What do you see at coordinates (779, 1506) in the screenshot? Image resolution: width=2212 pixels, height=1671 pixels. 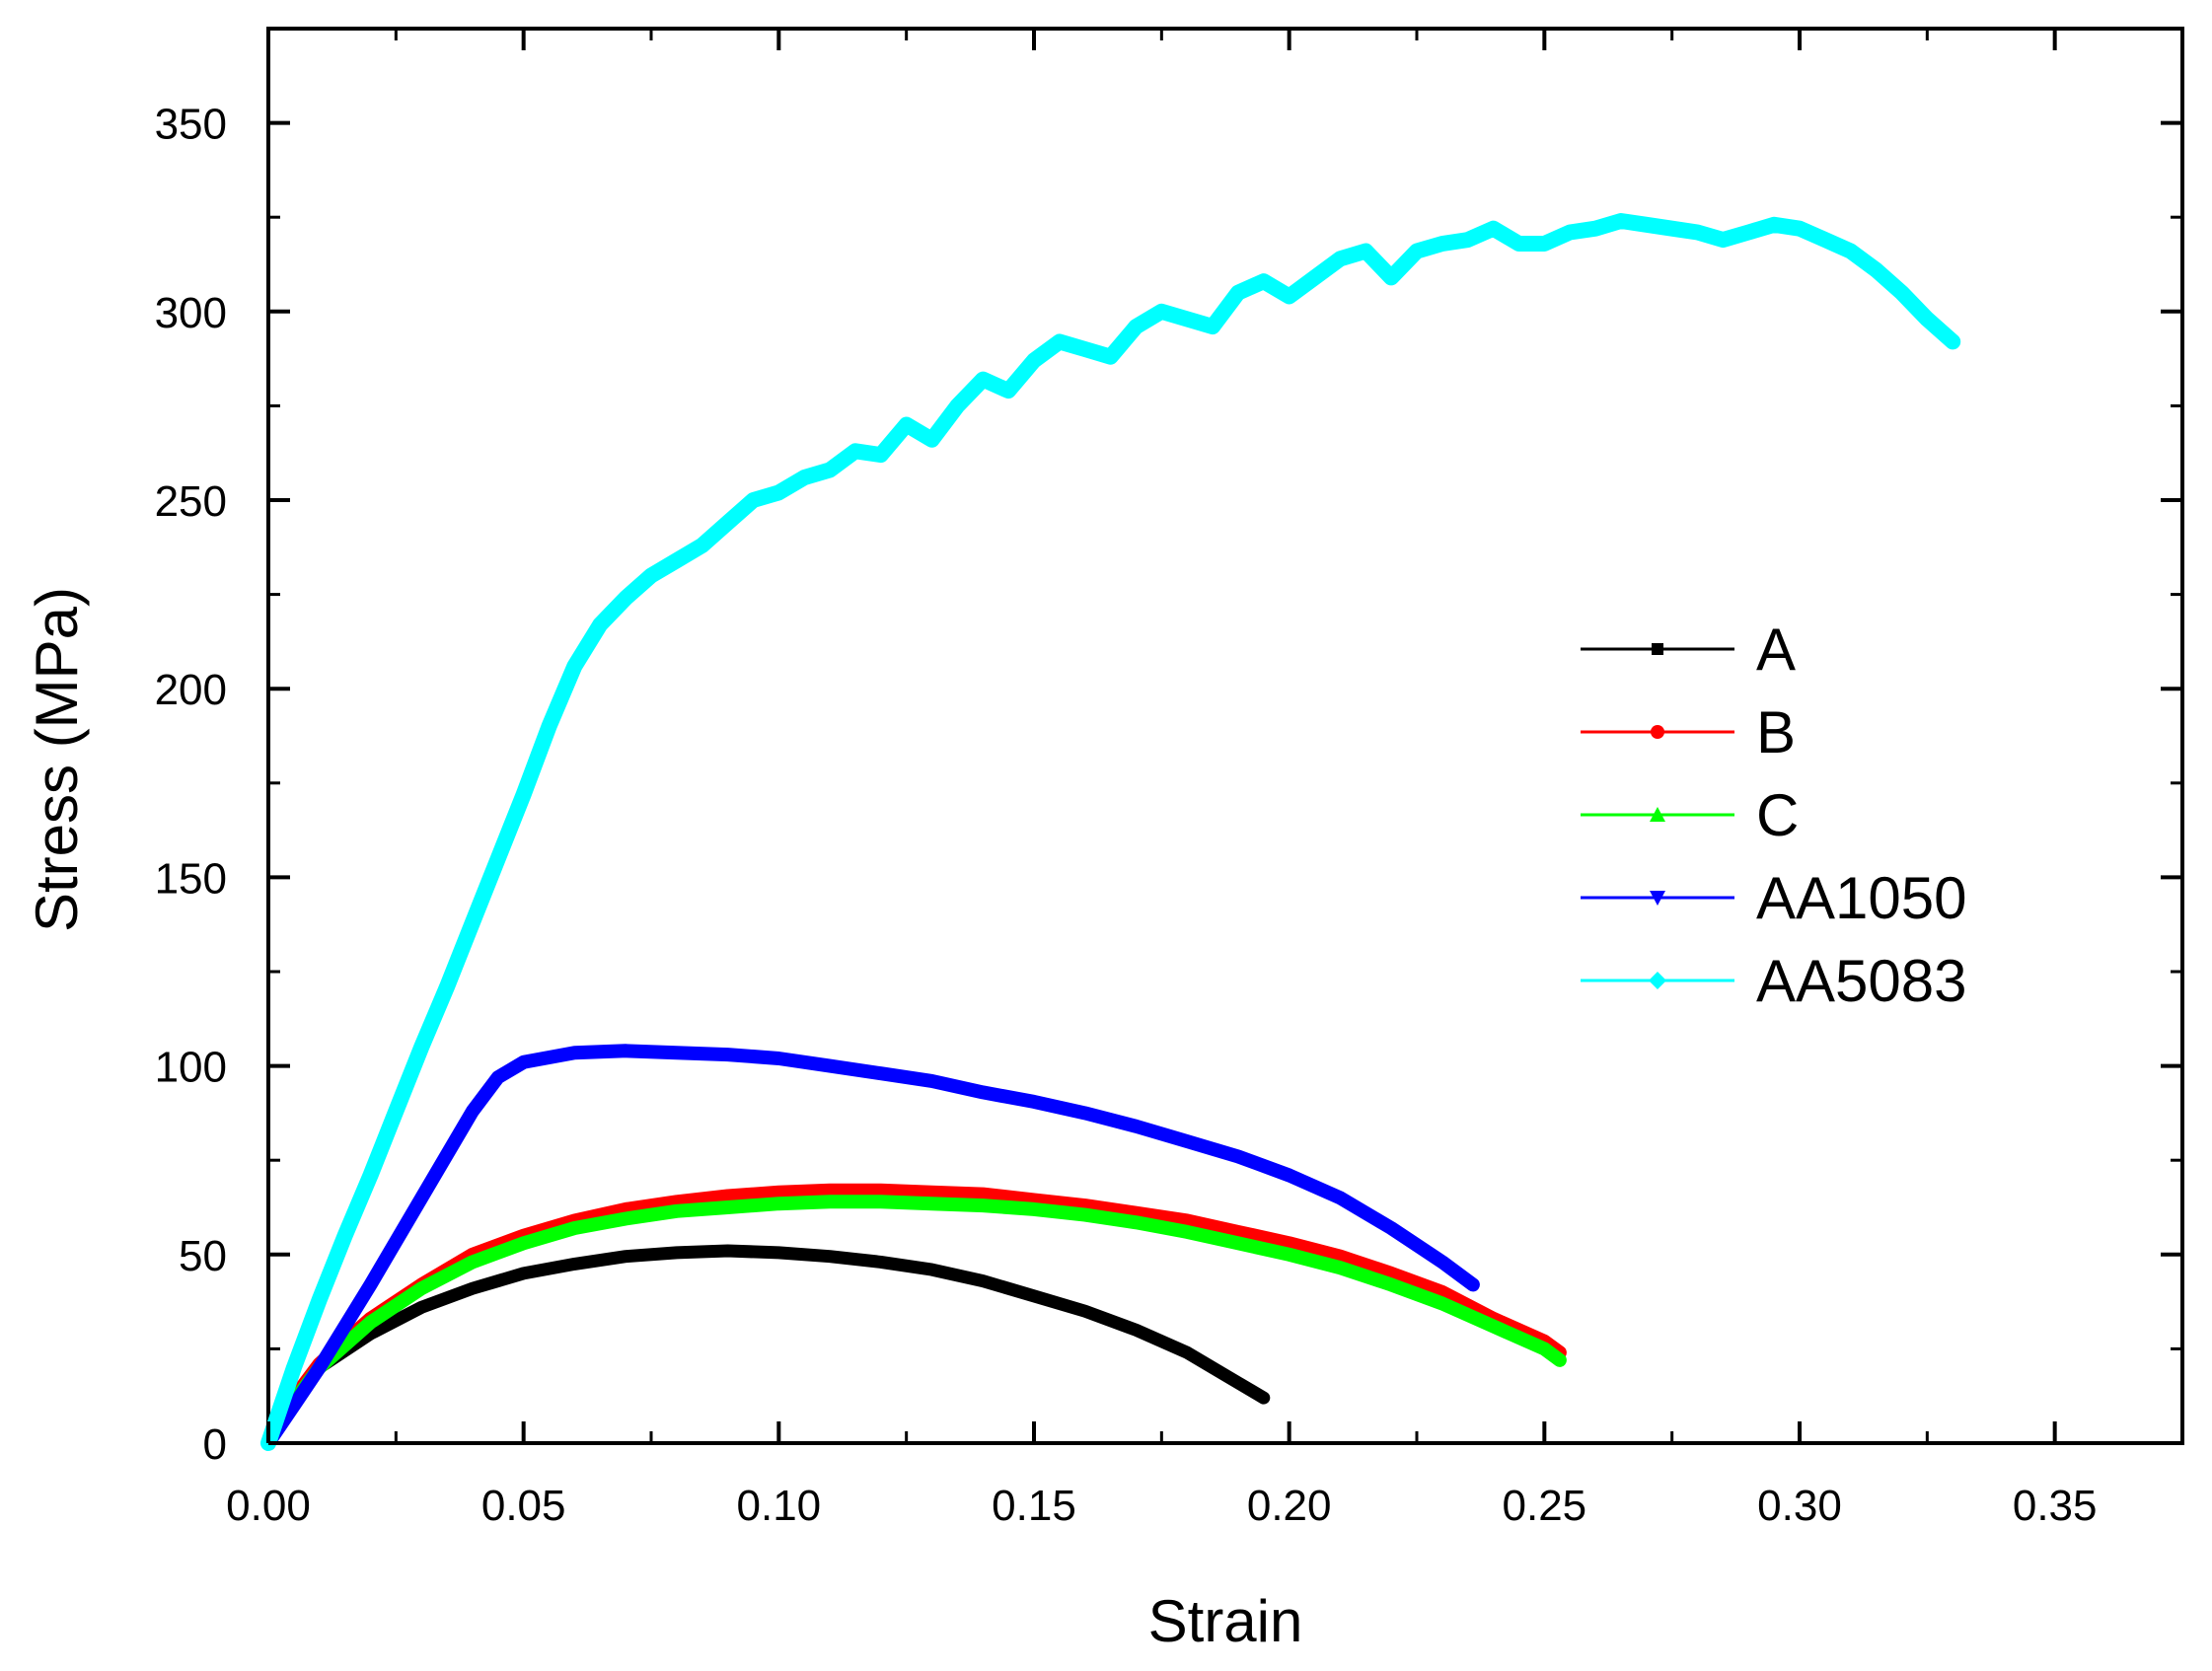 I see `x-tick-label: 0.10` at bounding box center [779, 1506].